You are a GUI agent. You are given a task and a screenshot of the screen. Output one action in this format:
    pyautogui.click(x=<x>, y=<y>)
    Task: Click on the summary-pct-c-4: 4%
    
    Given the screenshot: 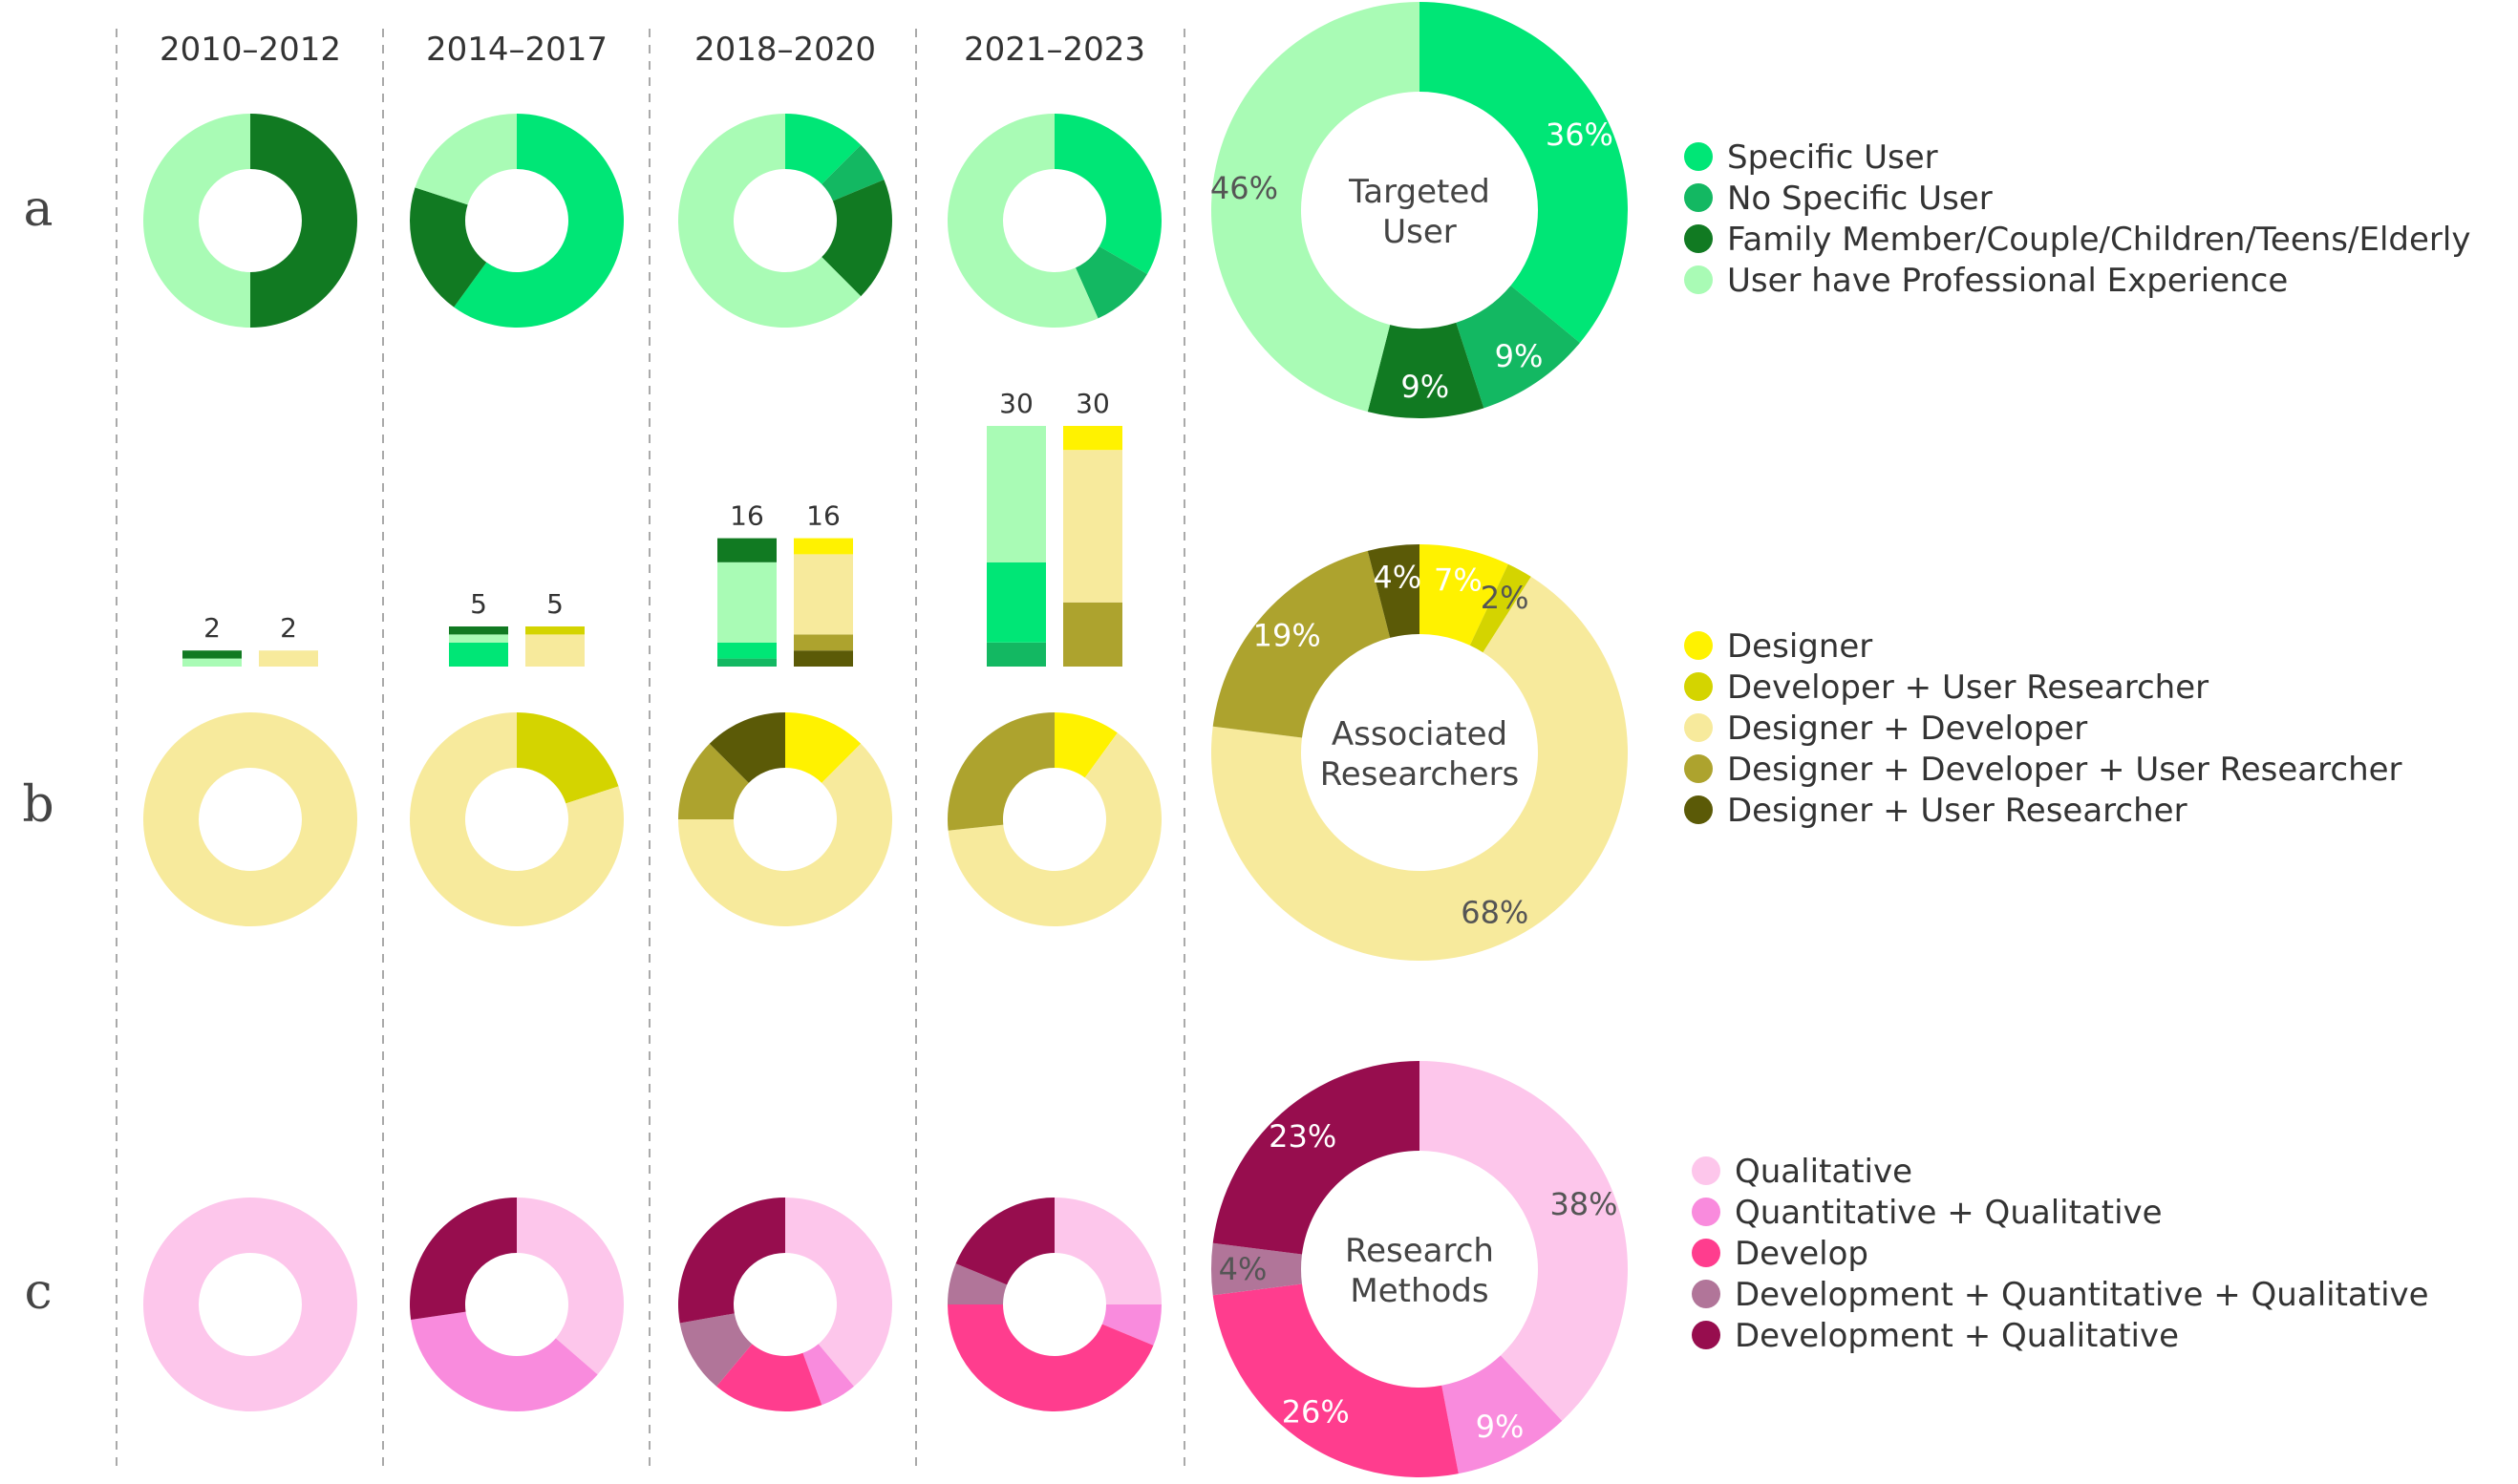 What is the action you would take?
    pyautogui.click(x=1243, y=1269)
    